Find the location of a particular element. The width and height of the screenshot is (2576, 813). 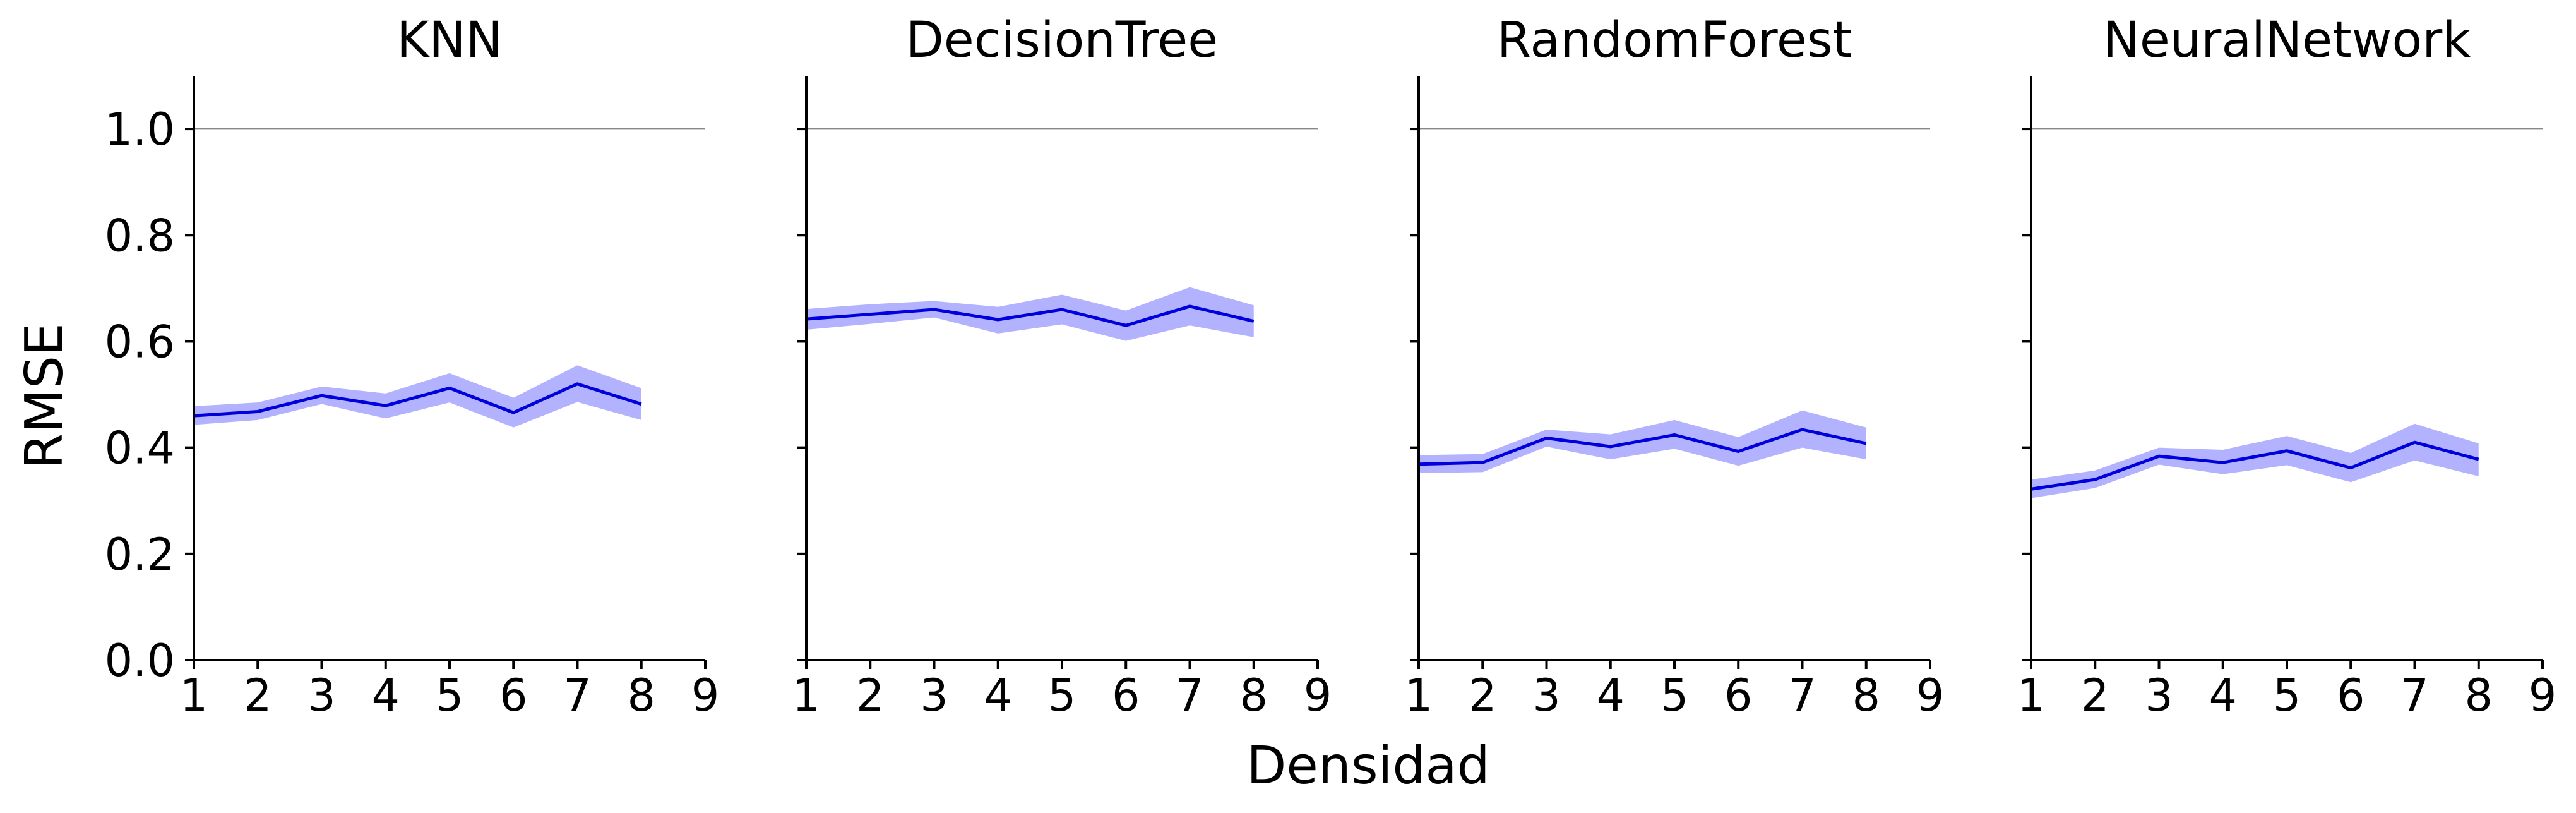

y-tick-label: 0.0 is located at coordinates (140, 661).